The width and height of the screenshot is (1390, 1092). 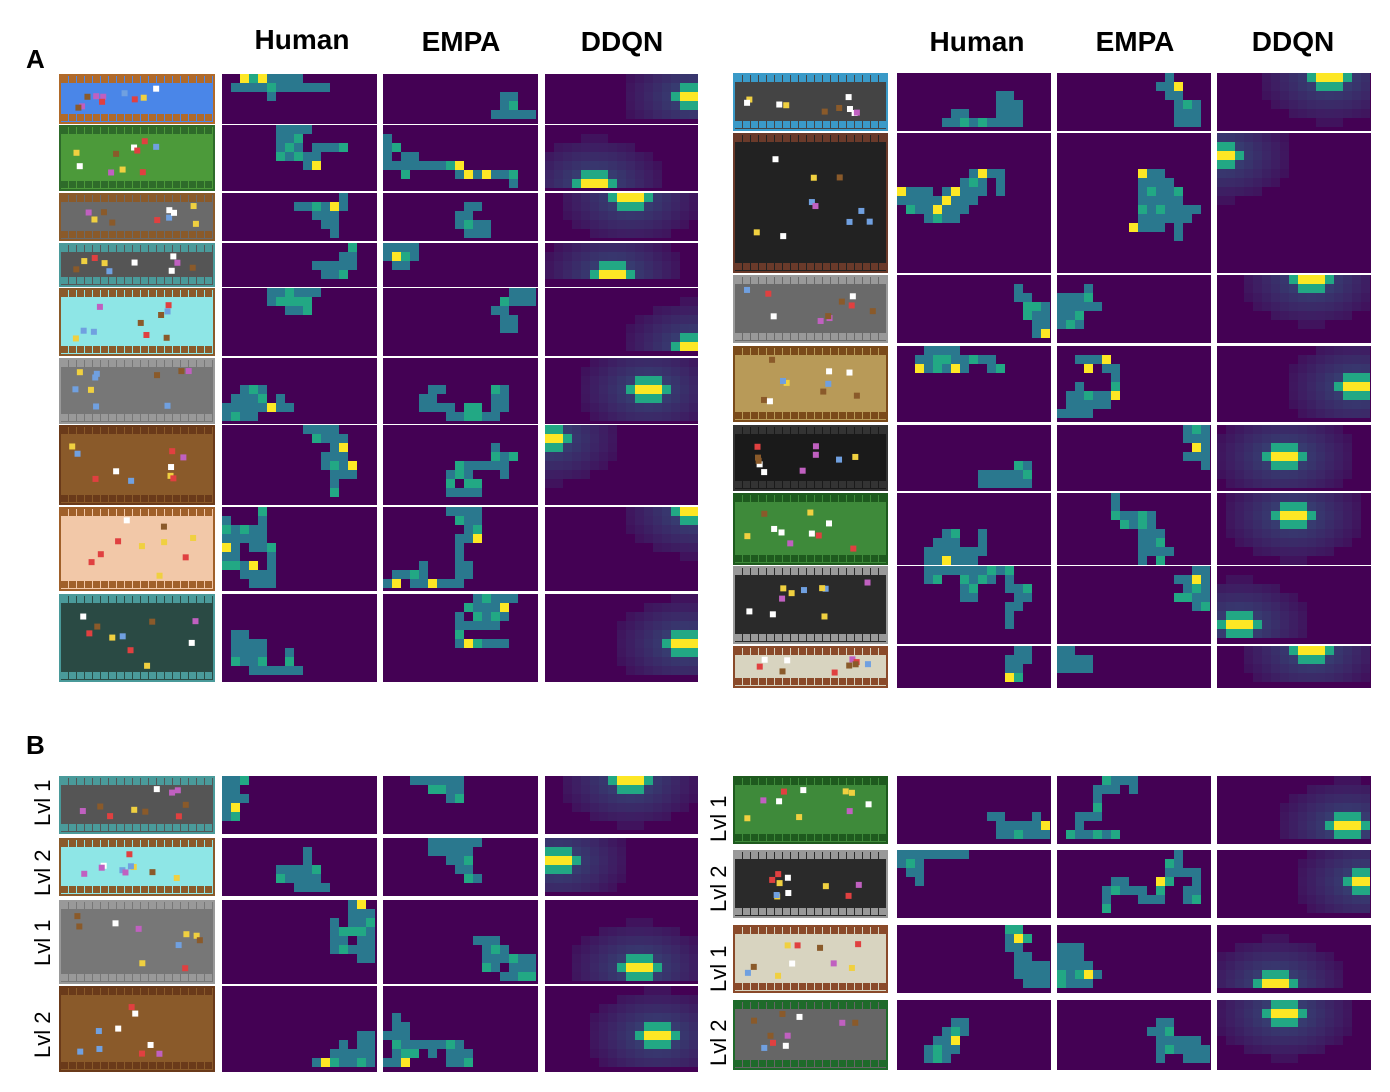 I want to click on header-ddqn-left: DDQN, so click(x=622, y=41).